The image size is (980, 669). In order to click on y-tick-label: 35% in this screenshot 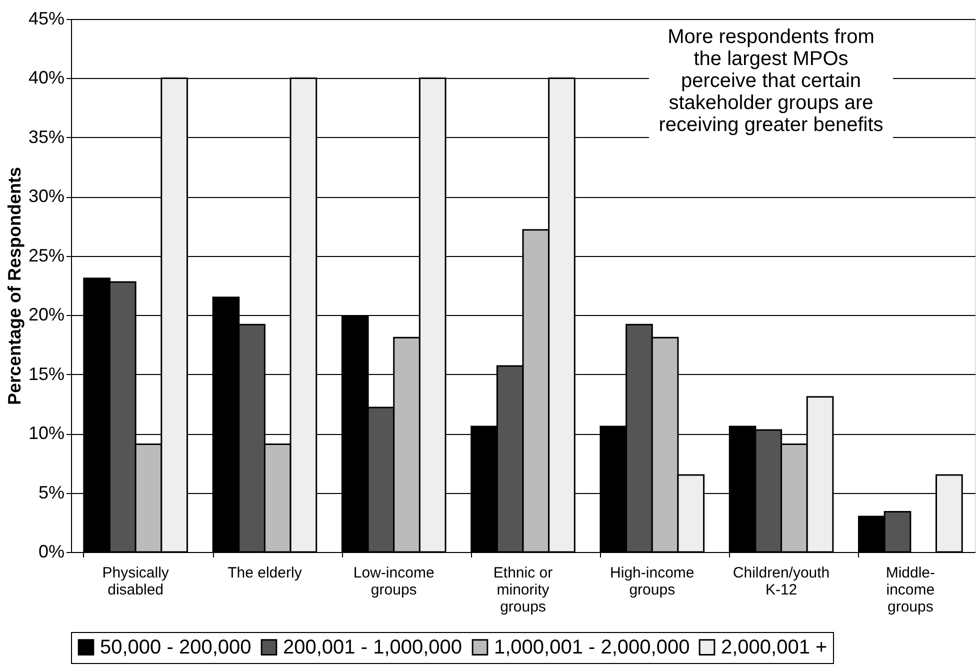, I will do `click(46, 136)`.